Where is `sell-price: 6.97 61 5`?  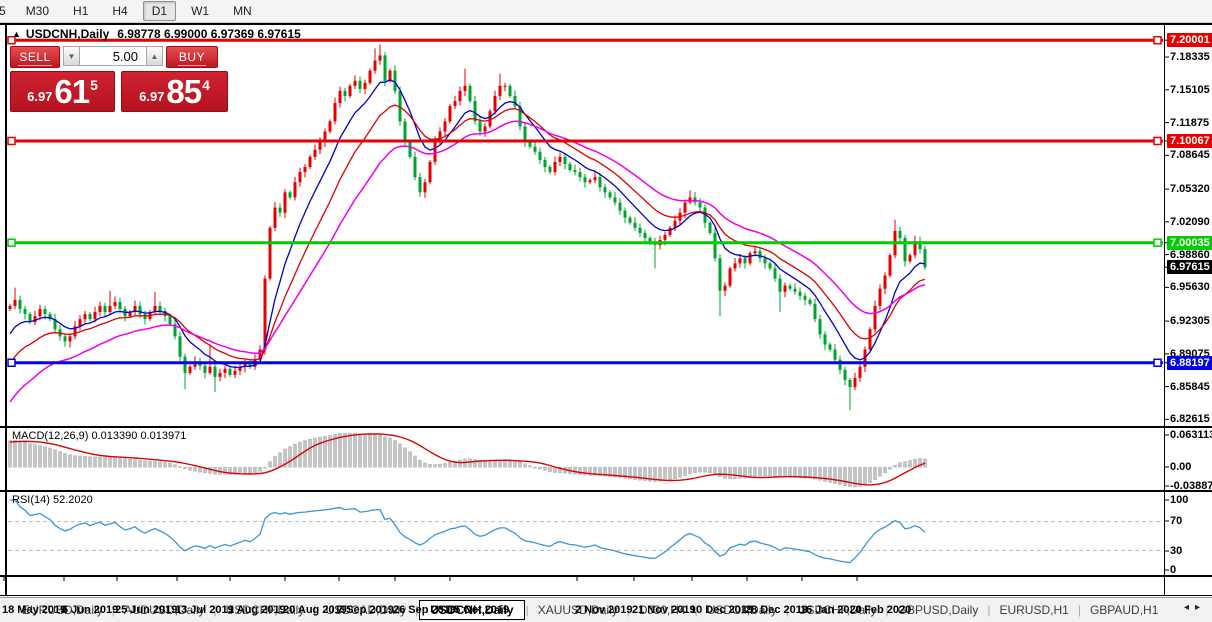 sell-price: 6.97 61 5 is located at coordinates (63, 91).